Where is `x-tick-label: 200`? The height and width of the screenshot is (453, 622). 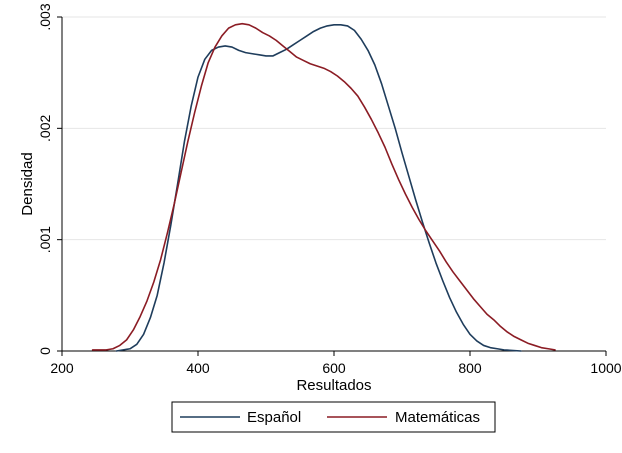 x-tick-label: 200 is located at coordinates (62, 368).